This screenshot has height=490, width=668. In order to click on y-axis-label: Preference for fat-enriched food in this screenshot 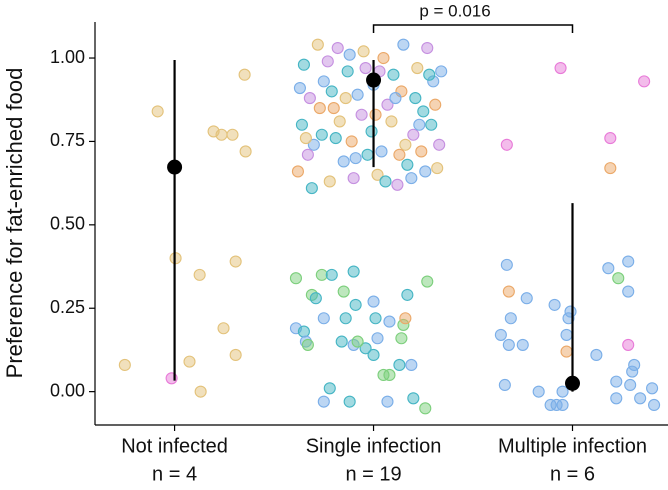, I will do `click(14, 223)`.